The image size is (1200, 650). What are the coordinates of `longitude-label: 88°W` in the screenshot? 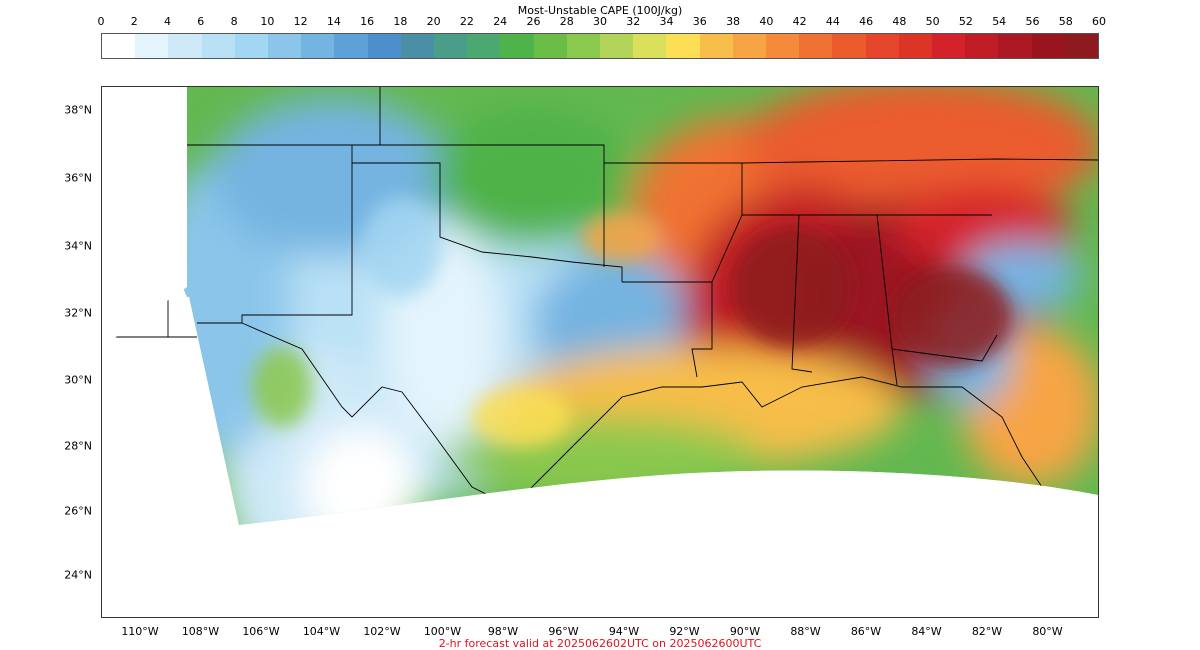 It's located at (805, 631).